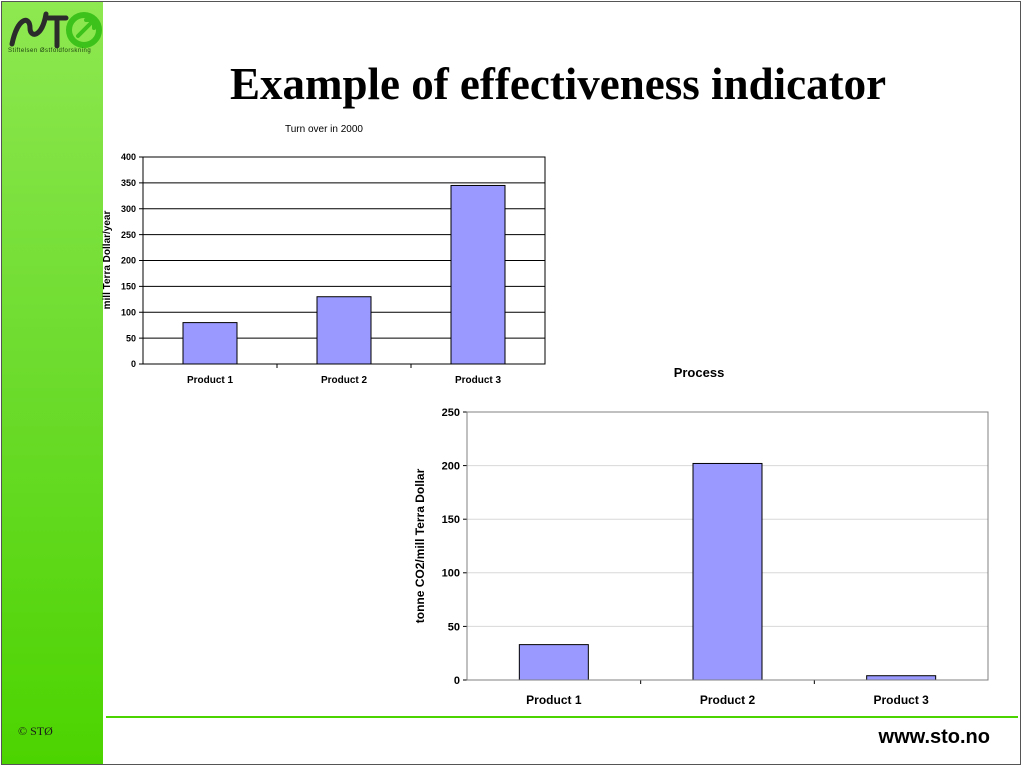  What do you see at coordinates (35, 731) in the screenshot?
I see `copyright: © STØ` at bounding box center [35, 731].